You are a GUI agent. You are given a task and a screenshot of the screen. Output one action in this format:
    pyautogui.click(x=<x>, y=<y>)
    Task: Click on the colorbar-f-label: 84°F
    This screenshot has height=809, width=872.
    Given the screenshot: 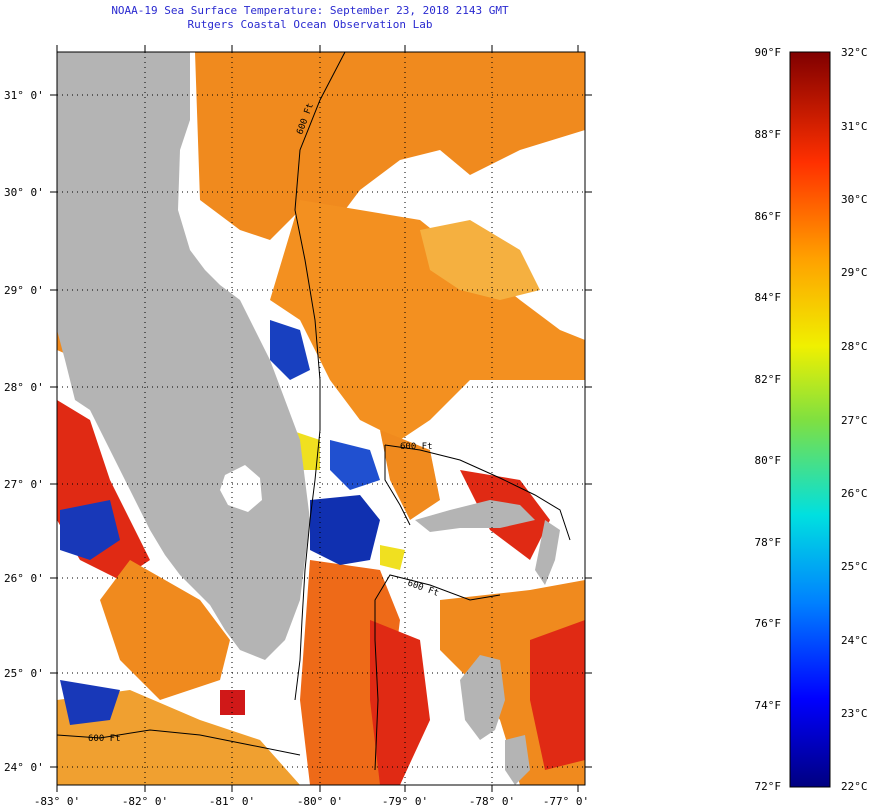 What is the action you would take?
    pyautogui.click(x=768, y=297)
    